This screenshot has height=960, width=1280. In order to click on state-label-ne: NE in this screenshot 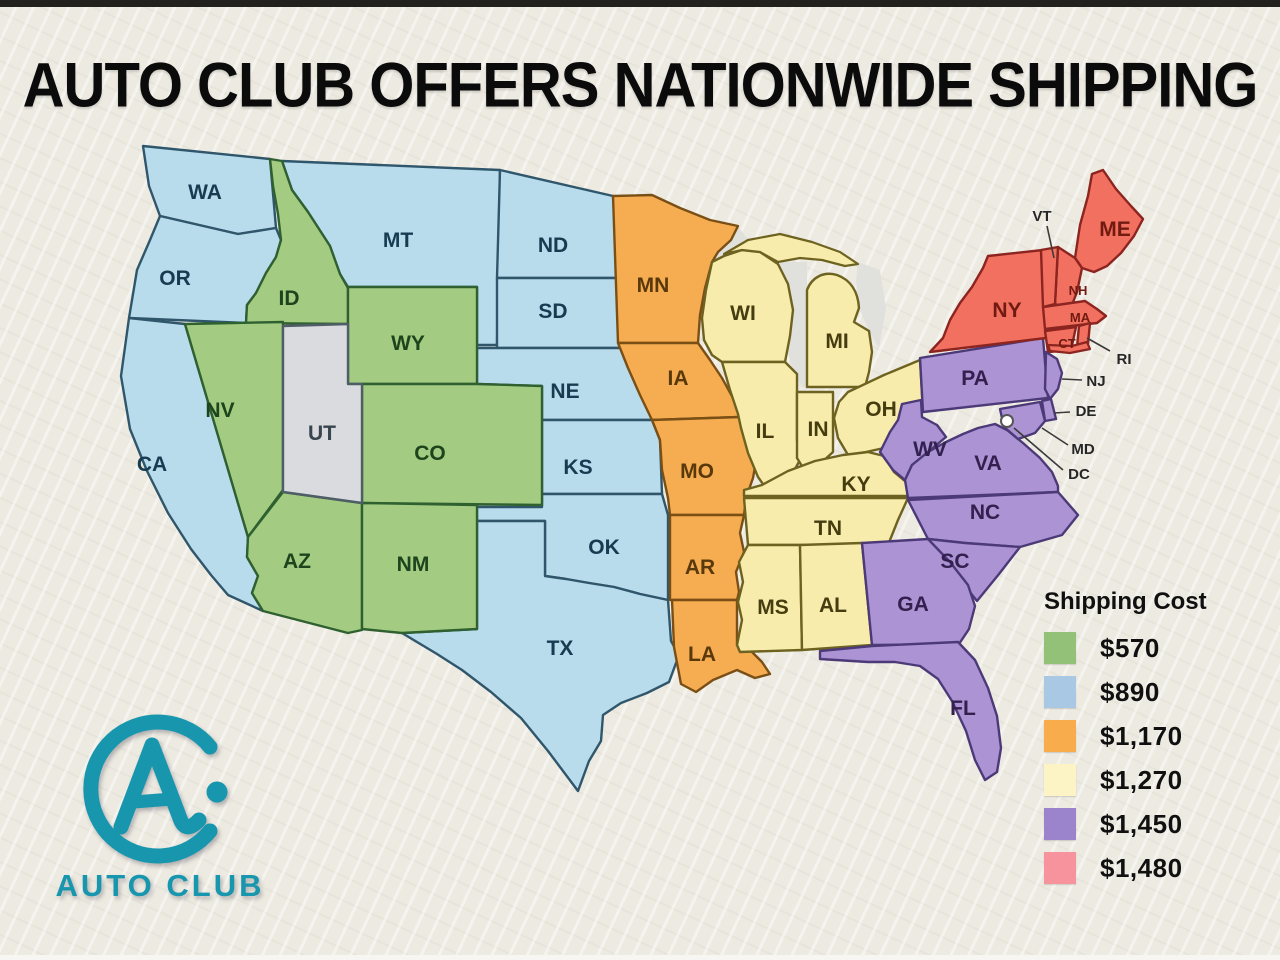, I will do `click(564, 391)`.